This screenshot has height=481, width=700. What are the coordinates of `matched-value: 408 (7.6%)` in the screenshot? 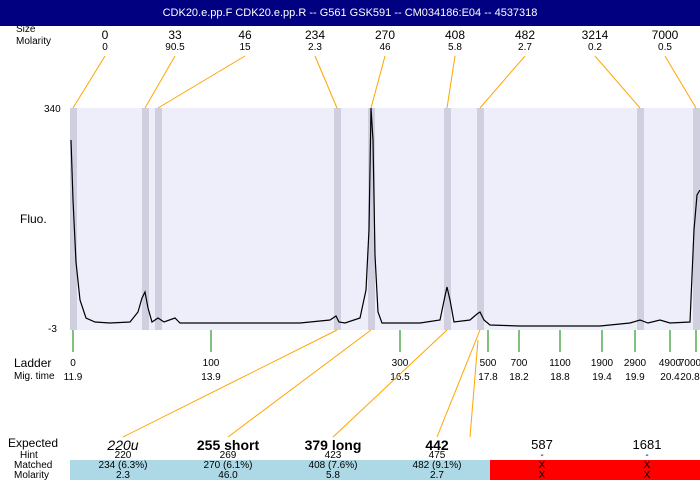 It's located at (333, 465).